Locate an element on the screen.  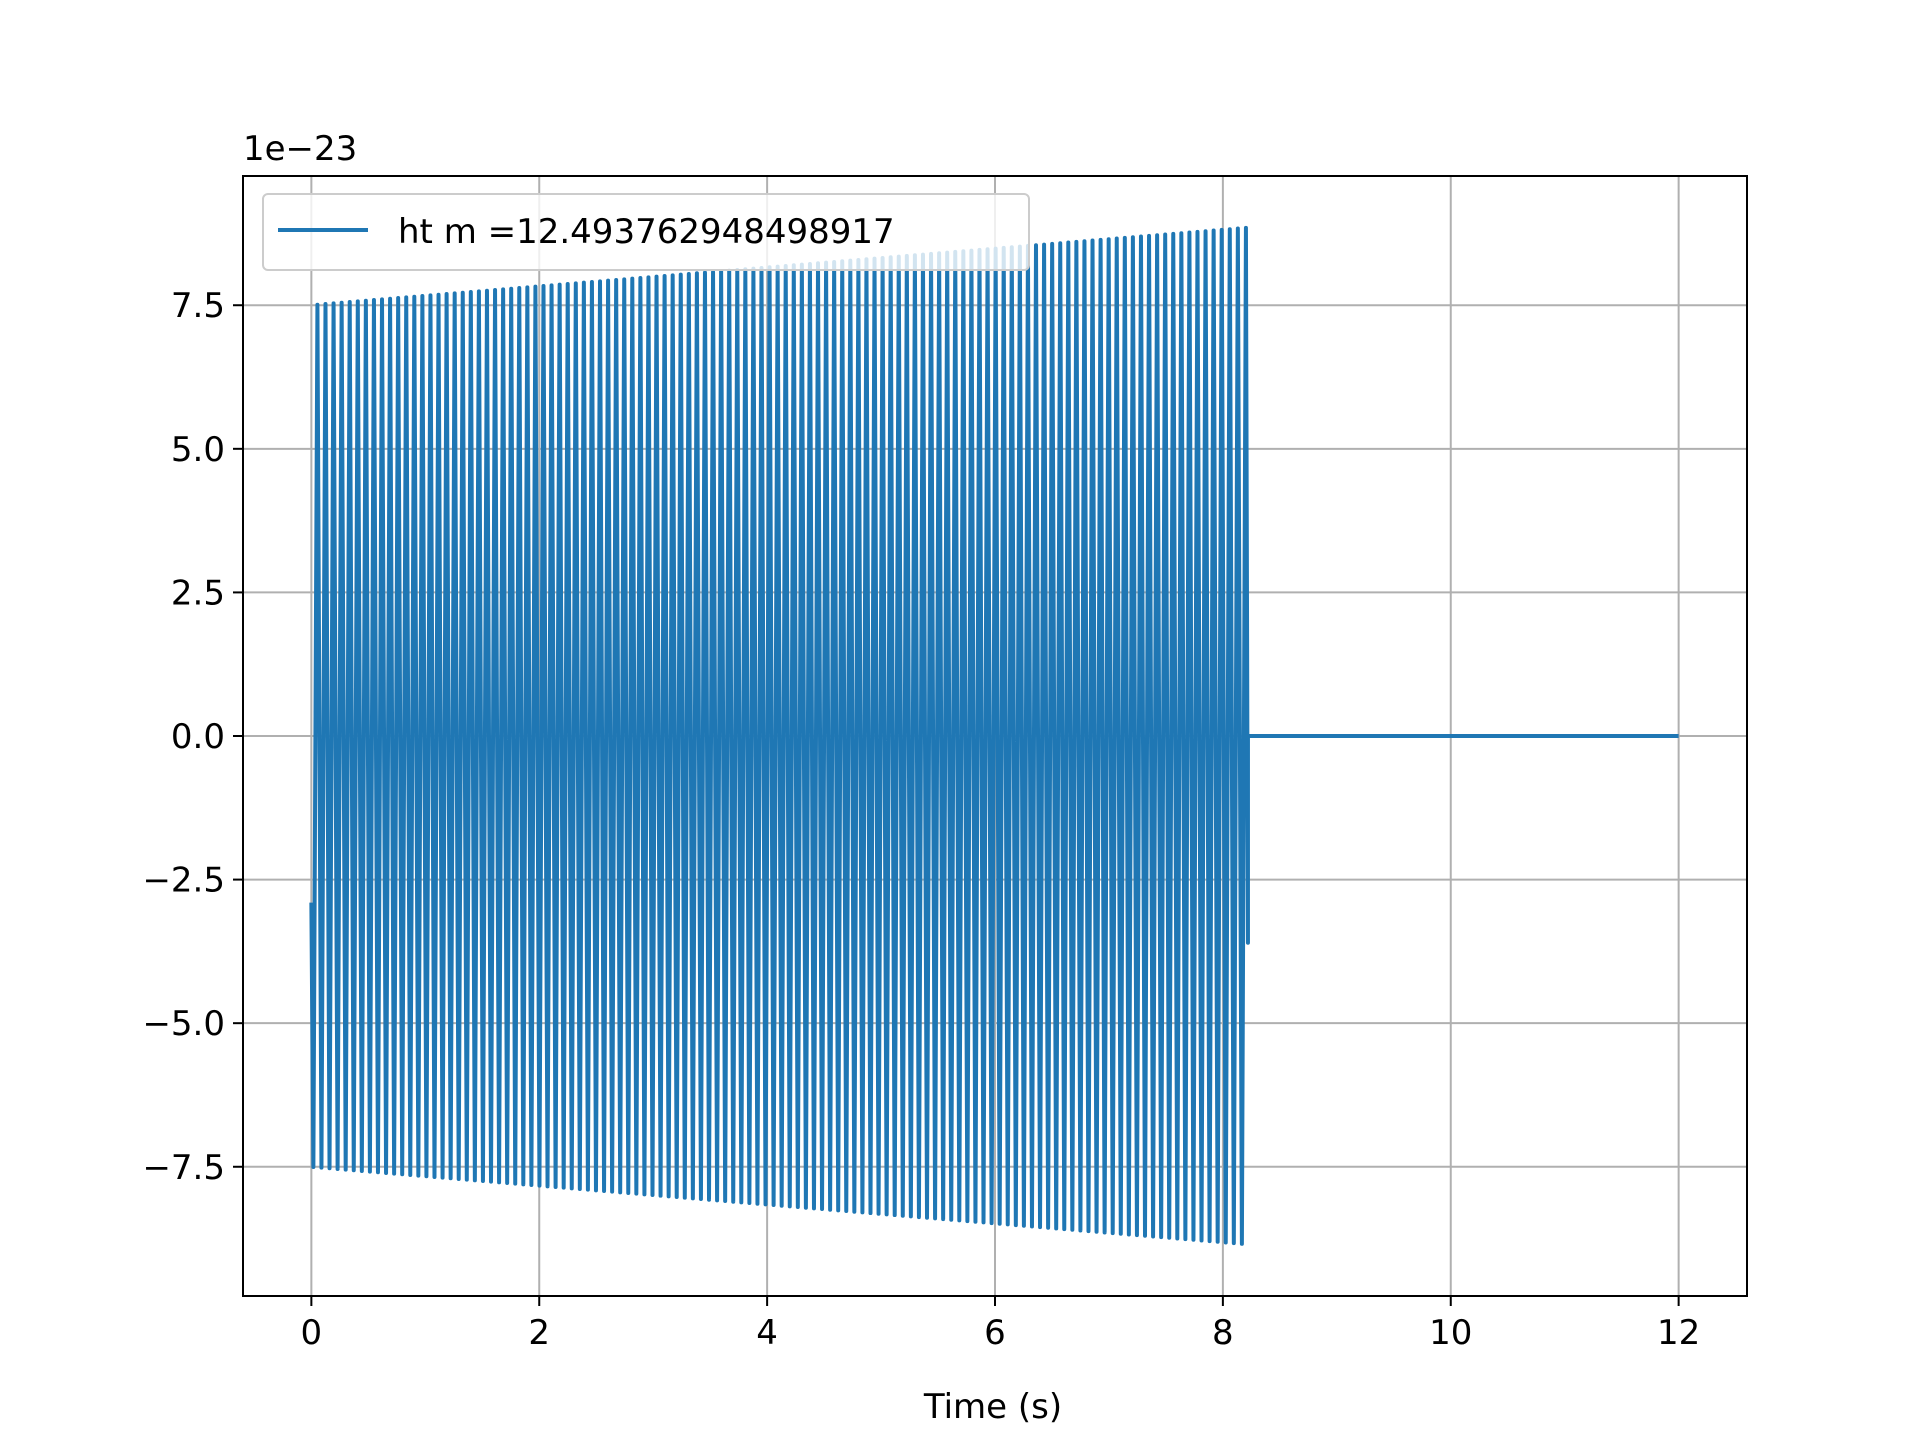
y-axis-offset-label: 1e−23 is located at coordinates (300, 149).